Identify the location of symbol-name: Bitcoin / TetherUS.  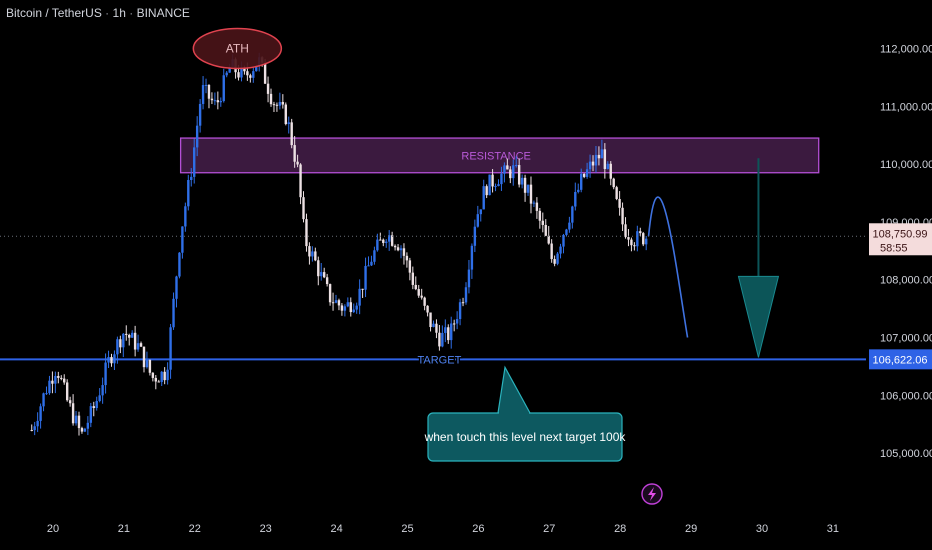
(54, 13).